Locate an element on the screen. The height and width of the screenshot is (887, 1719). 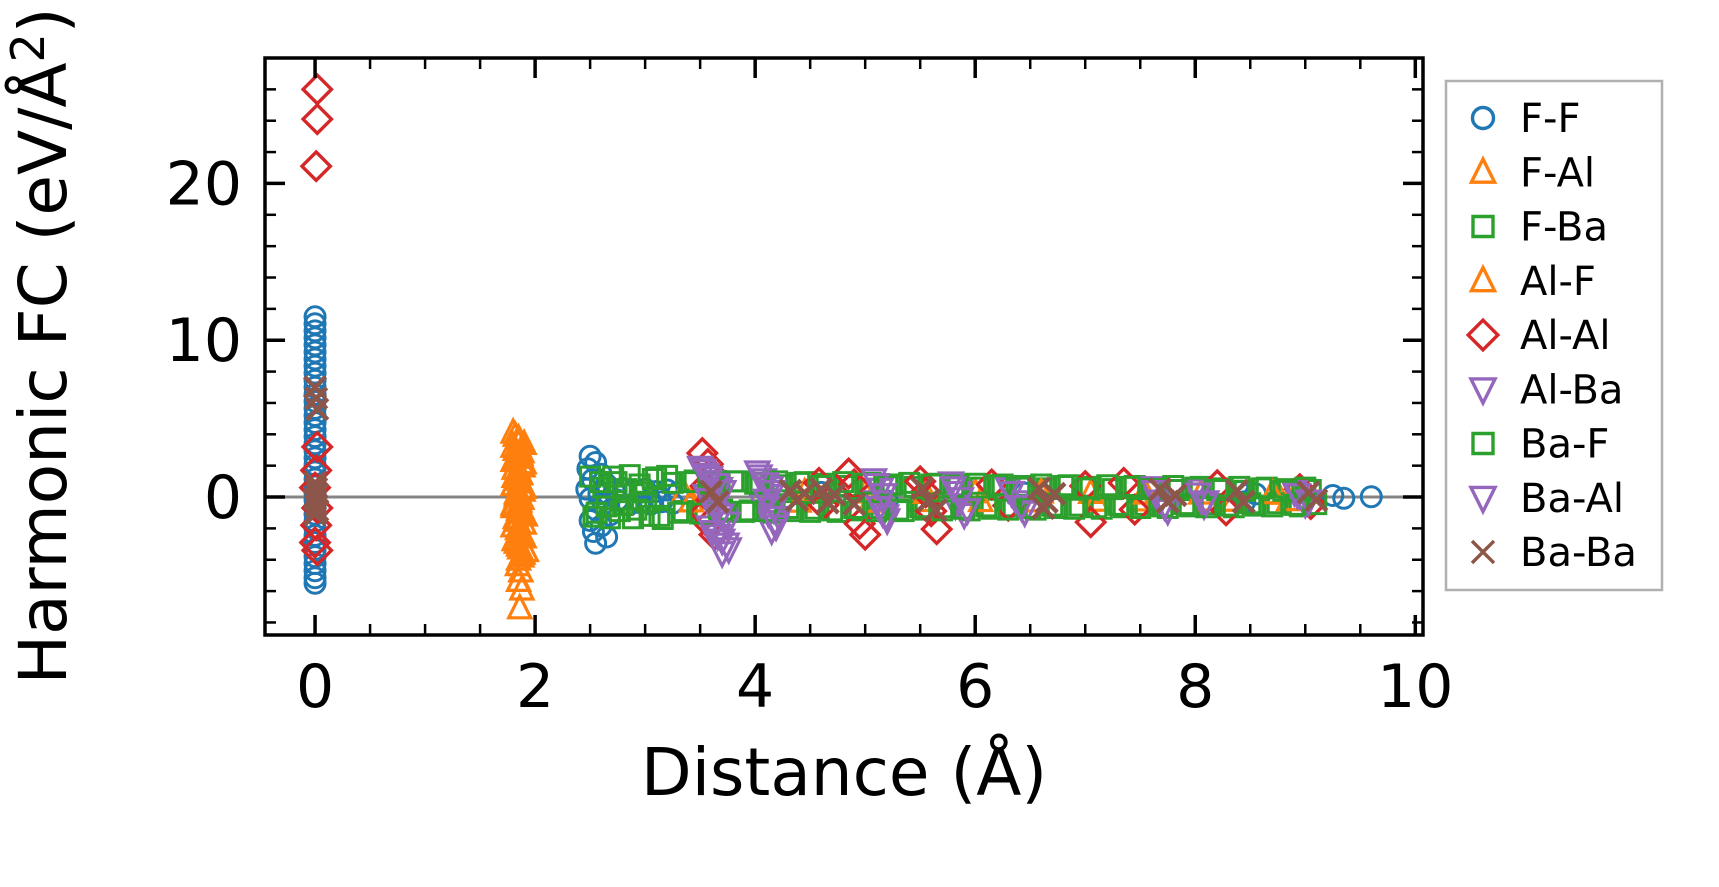
y-tick-label: 10 is located at coordinates (204, 341).